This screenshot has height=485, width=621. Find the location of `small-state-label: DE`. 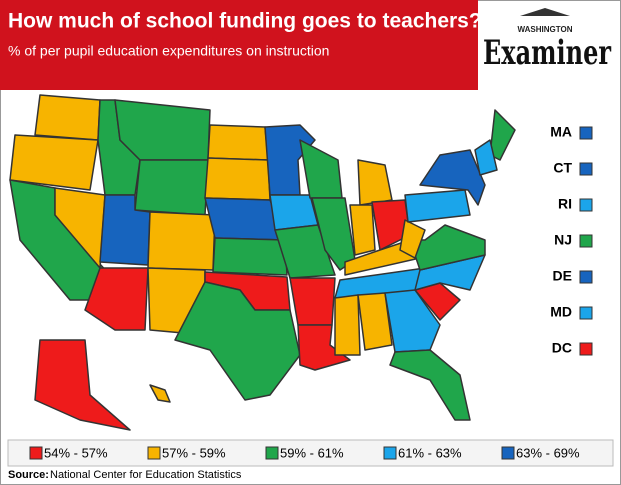

small-state-label: DE is located at coordinates (562, 276).